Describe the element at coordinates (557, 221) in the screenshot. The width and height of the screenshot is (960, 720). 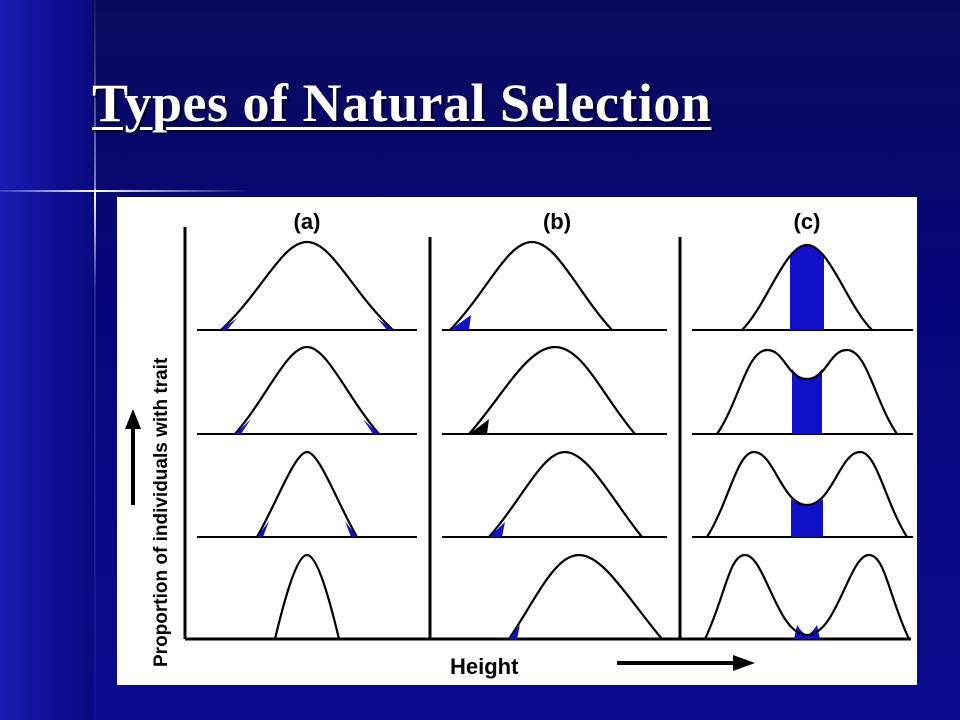
I see `panel-label-b: (b)` at that location.